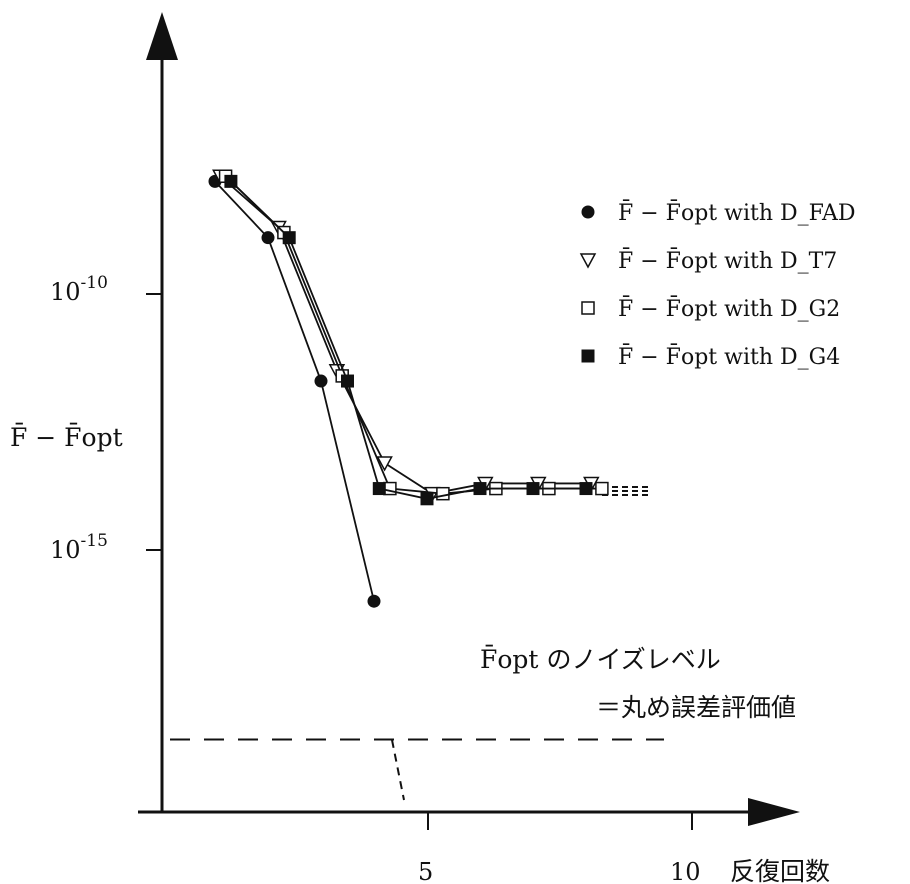 This screenshot has height=884, width=910. I want to click on y-axis-arrowhead, so click(162, 36).